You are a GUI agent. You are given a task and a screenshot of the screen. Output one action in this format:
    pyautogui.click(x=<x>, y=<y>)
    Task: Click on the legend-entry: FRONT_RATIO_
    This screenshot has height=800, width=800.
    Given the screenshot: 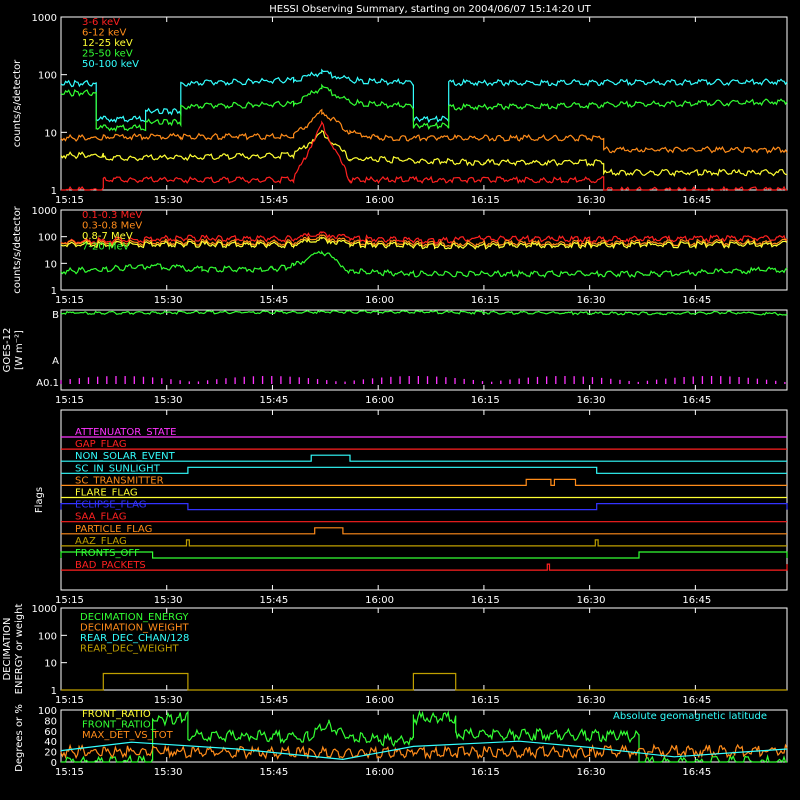 What is the action you would take?
    pyautogui.click(x=119, y=725)
    